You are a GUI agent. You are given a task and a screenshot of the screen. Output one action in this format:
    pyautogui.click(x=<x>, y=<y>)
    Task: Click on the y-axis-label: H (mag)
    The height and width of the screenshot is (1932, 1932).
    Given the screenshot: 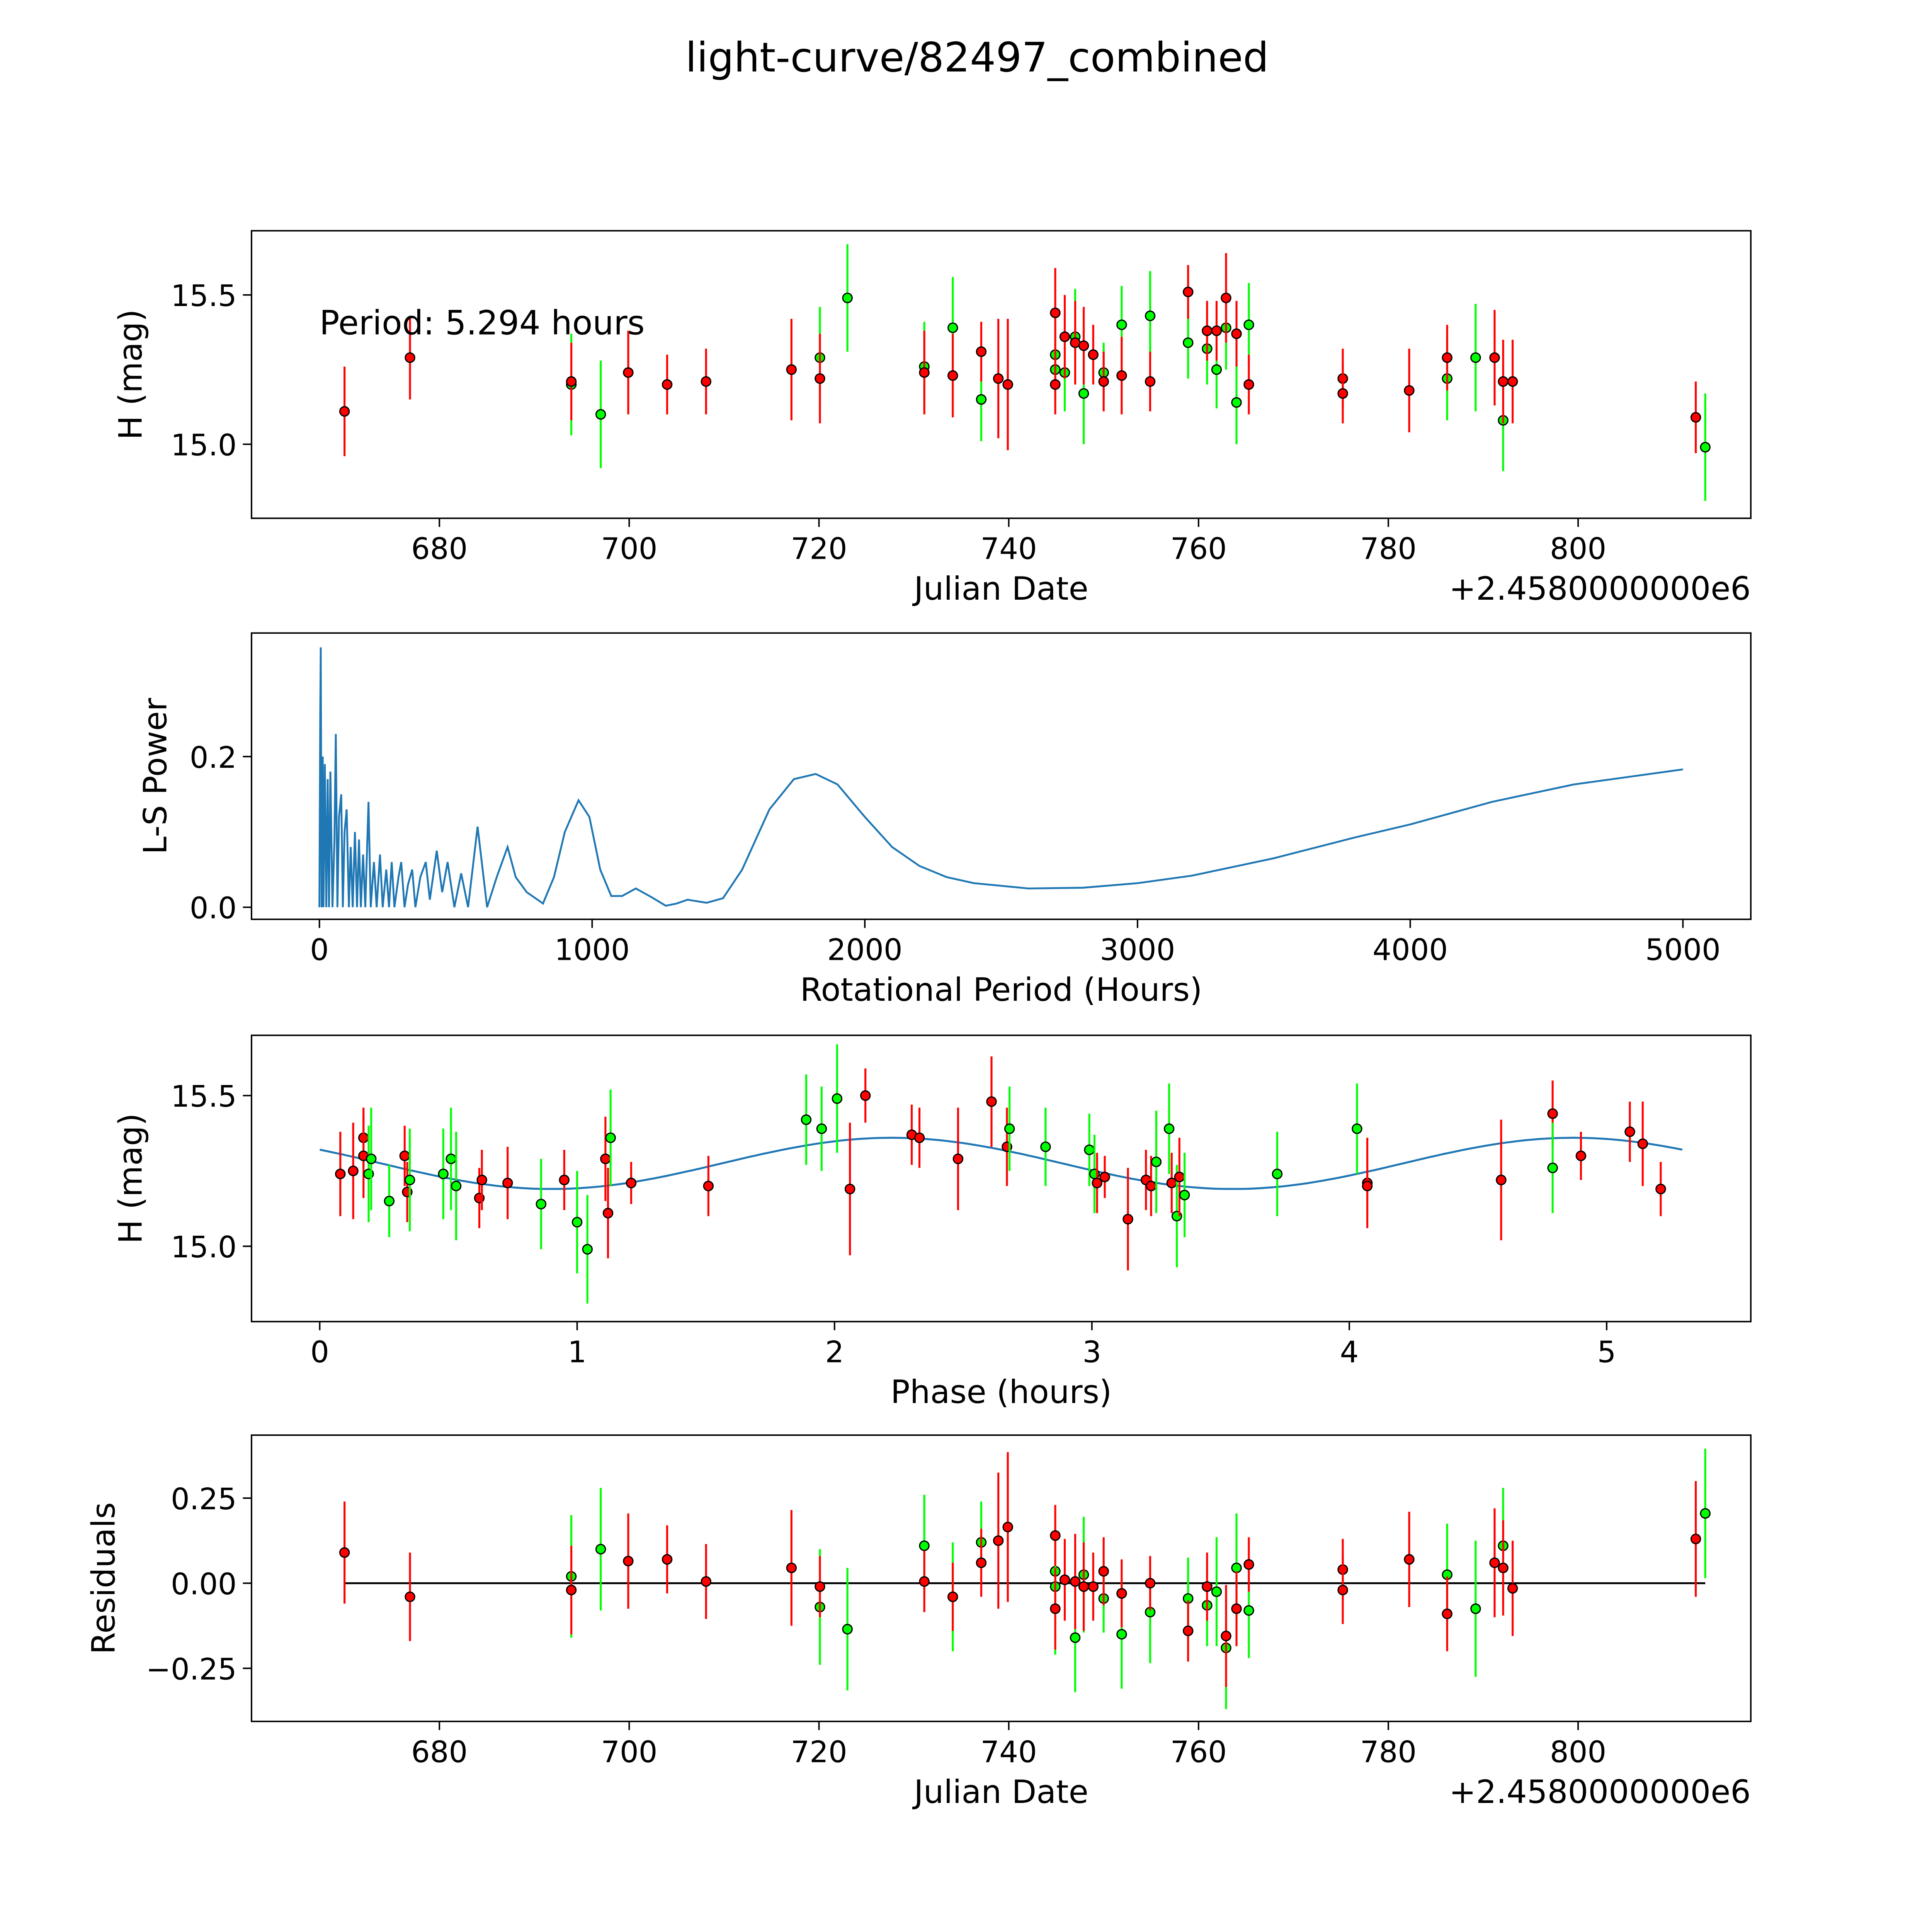 What is the action you would take?
    pyautogui.click(x=131, y=374)
    